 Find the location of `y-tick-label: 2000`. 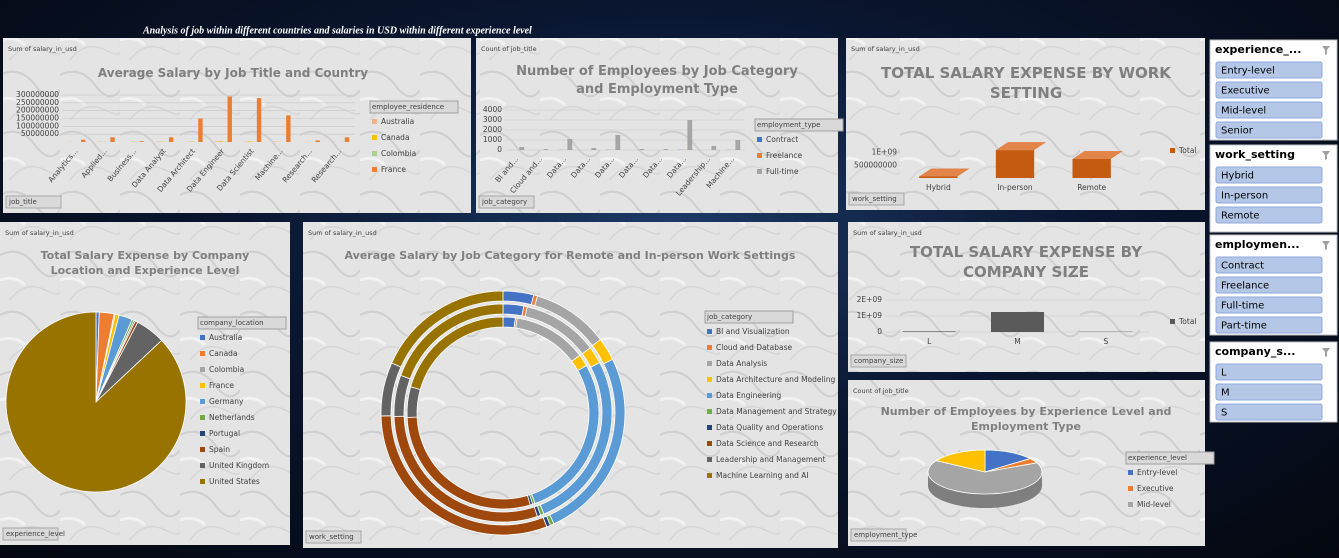

y-tick-label: 2000 is located at coordinates (492, 129).